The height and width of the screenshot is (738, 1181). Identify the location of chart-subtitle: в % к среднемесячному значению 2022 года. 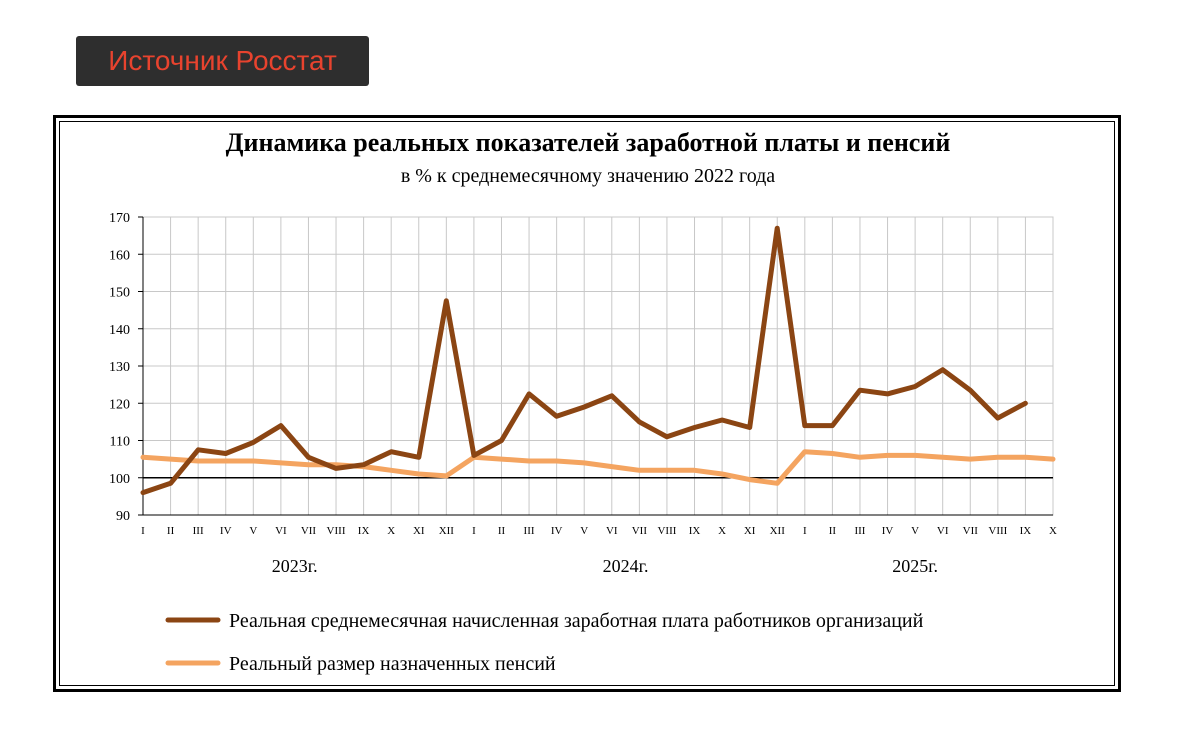
(588, 176).